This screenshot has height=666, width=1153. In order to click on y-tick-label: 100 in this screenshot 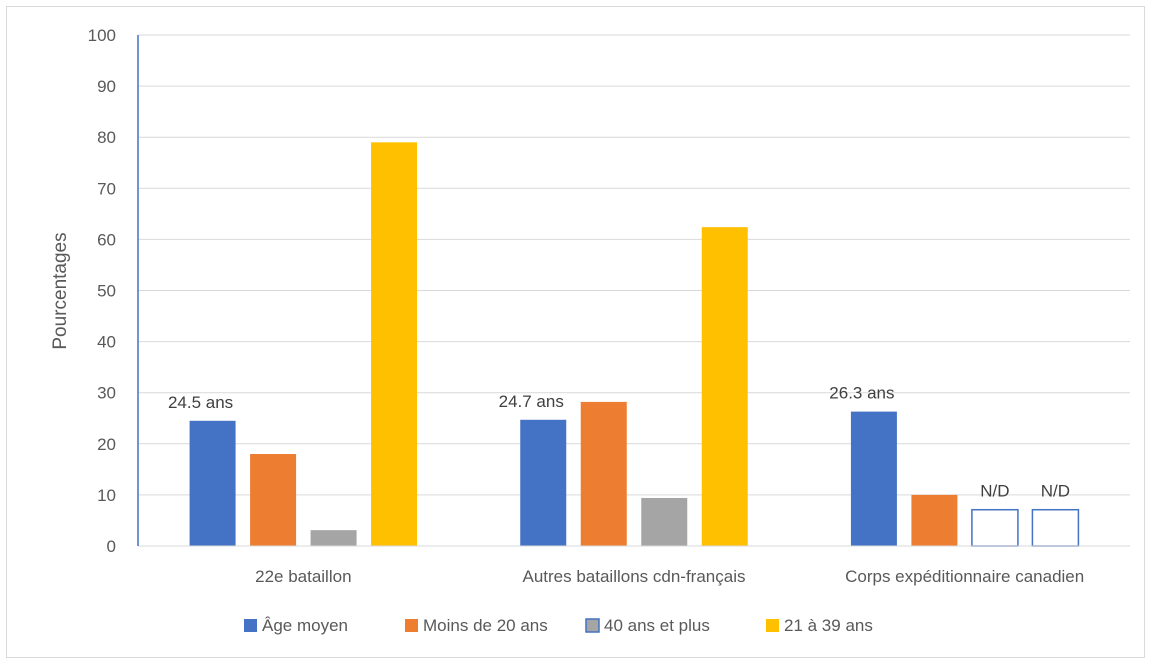, I will do `click(102, 35)`.